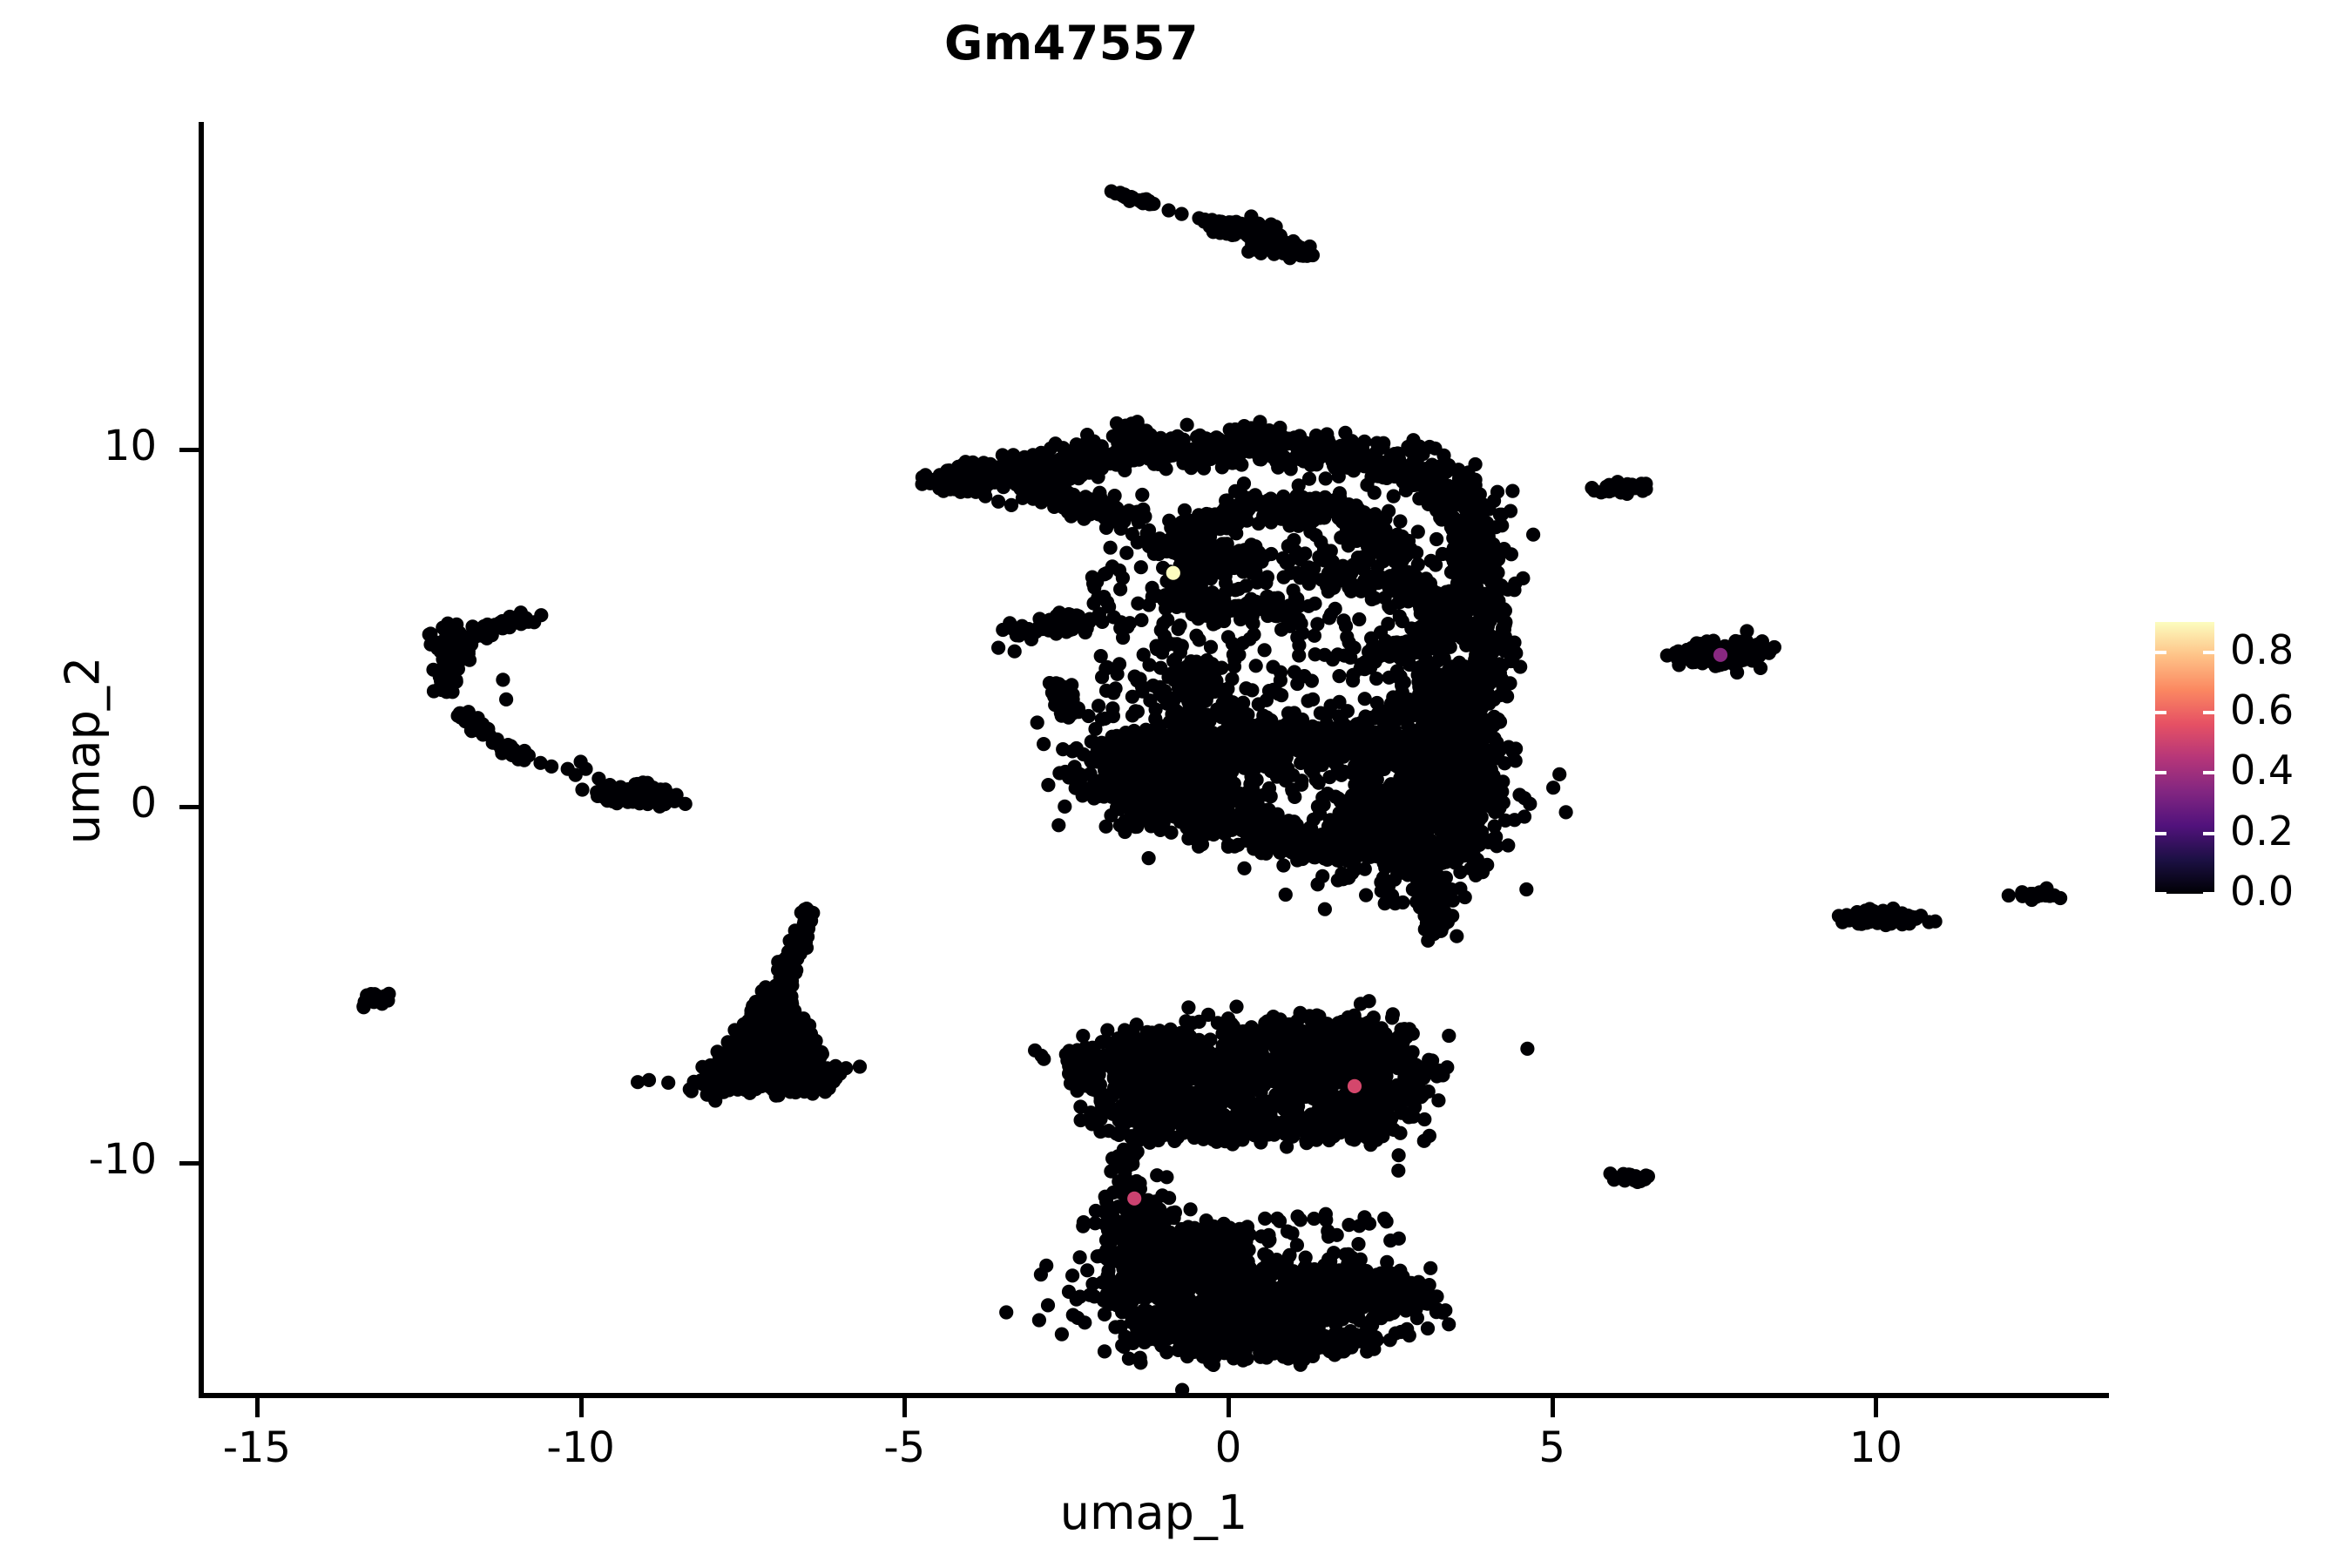 The height and width of the screenshot is (1568, 2352). Describe the element at coordinates (580, 1447) in the screenshot. I see `x-tick-label: -10` at that location.